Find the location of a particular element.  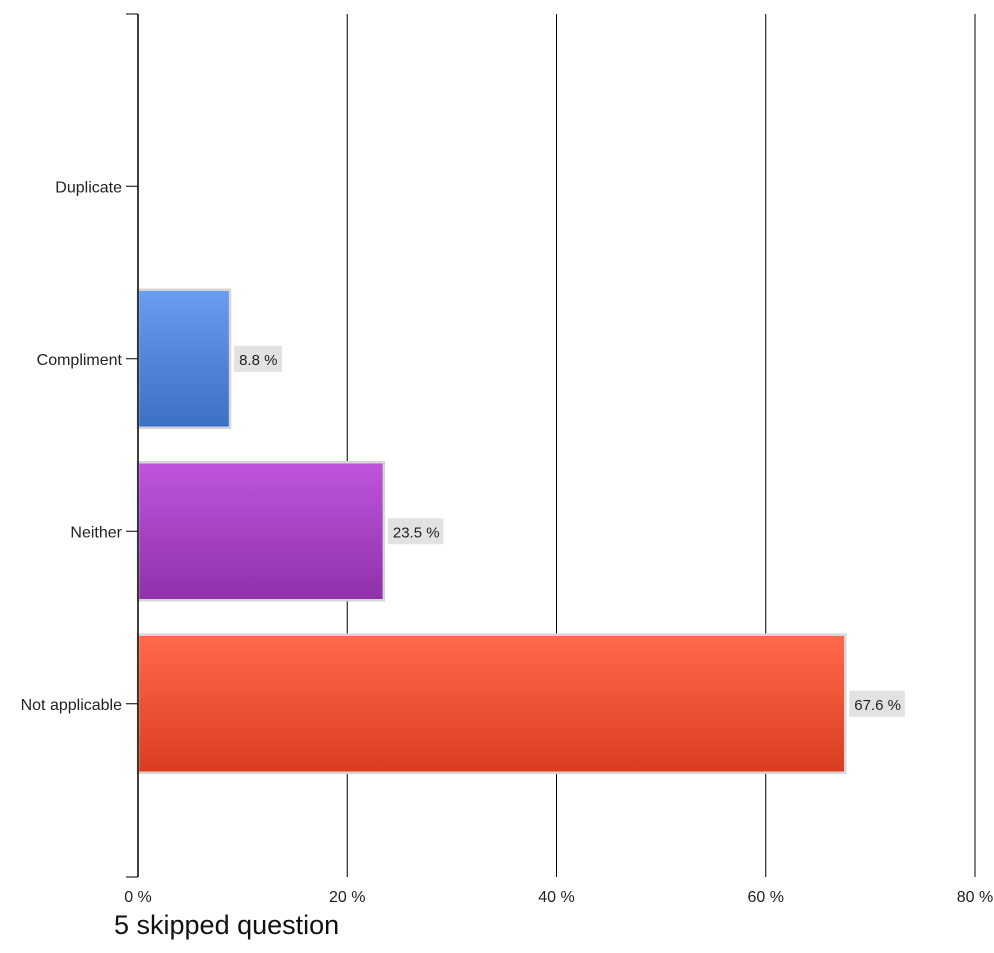

bar-not-applicable is located at coordinates (491, 703).